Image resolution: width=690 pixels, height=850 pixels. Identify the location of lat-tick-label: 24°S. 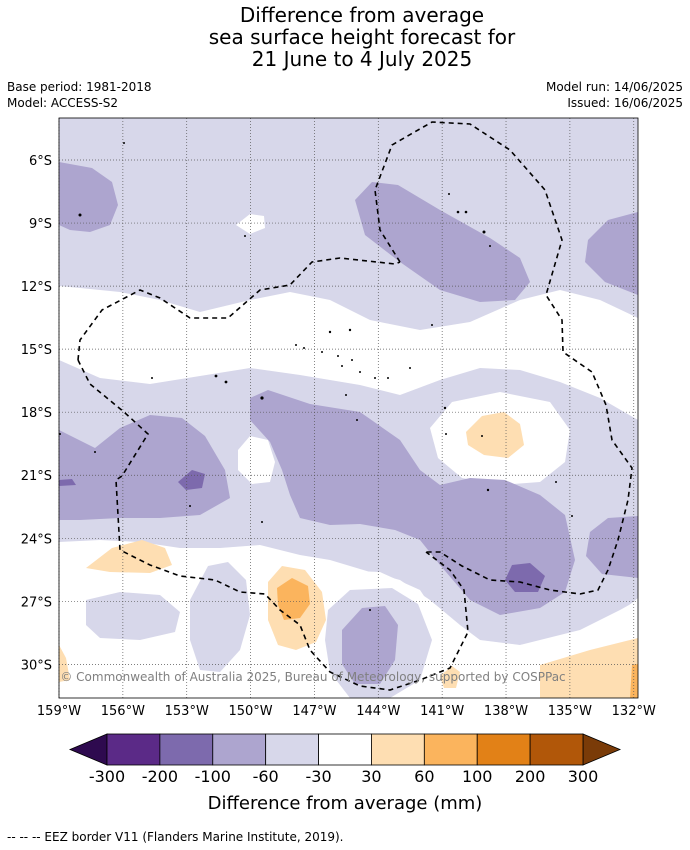
(36, 539).